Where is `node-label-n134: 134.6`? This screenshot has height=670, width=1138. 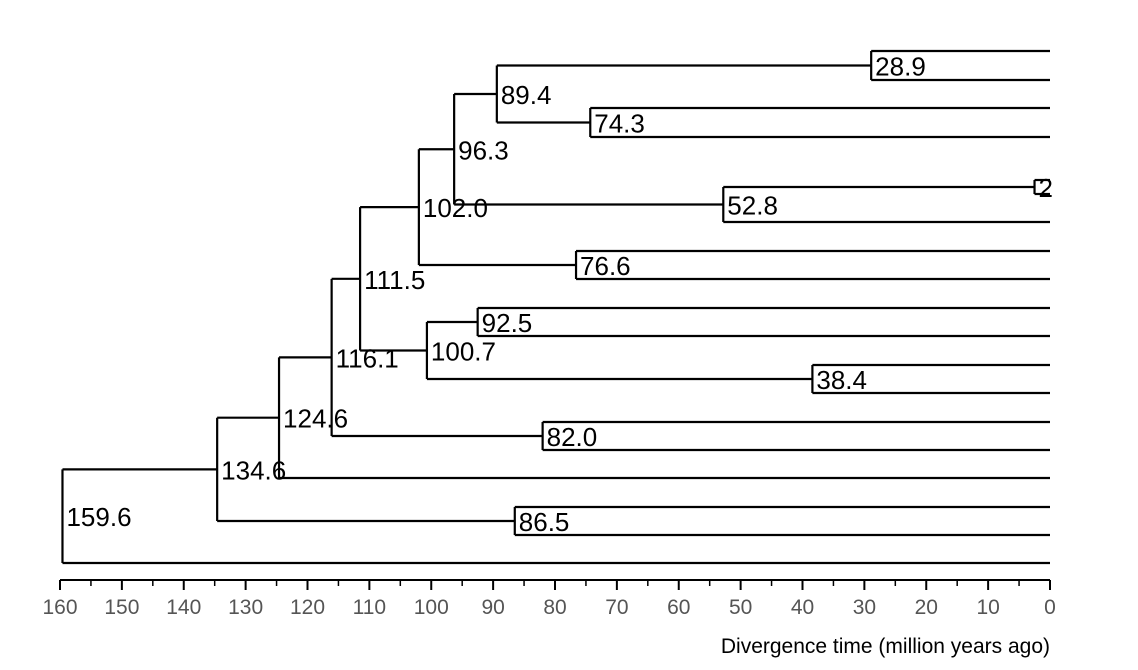
node-label-n134: 134.6 is located at coordinates (253, 470).